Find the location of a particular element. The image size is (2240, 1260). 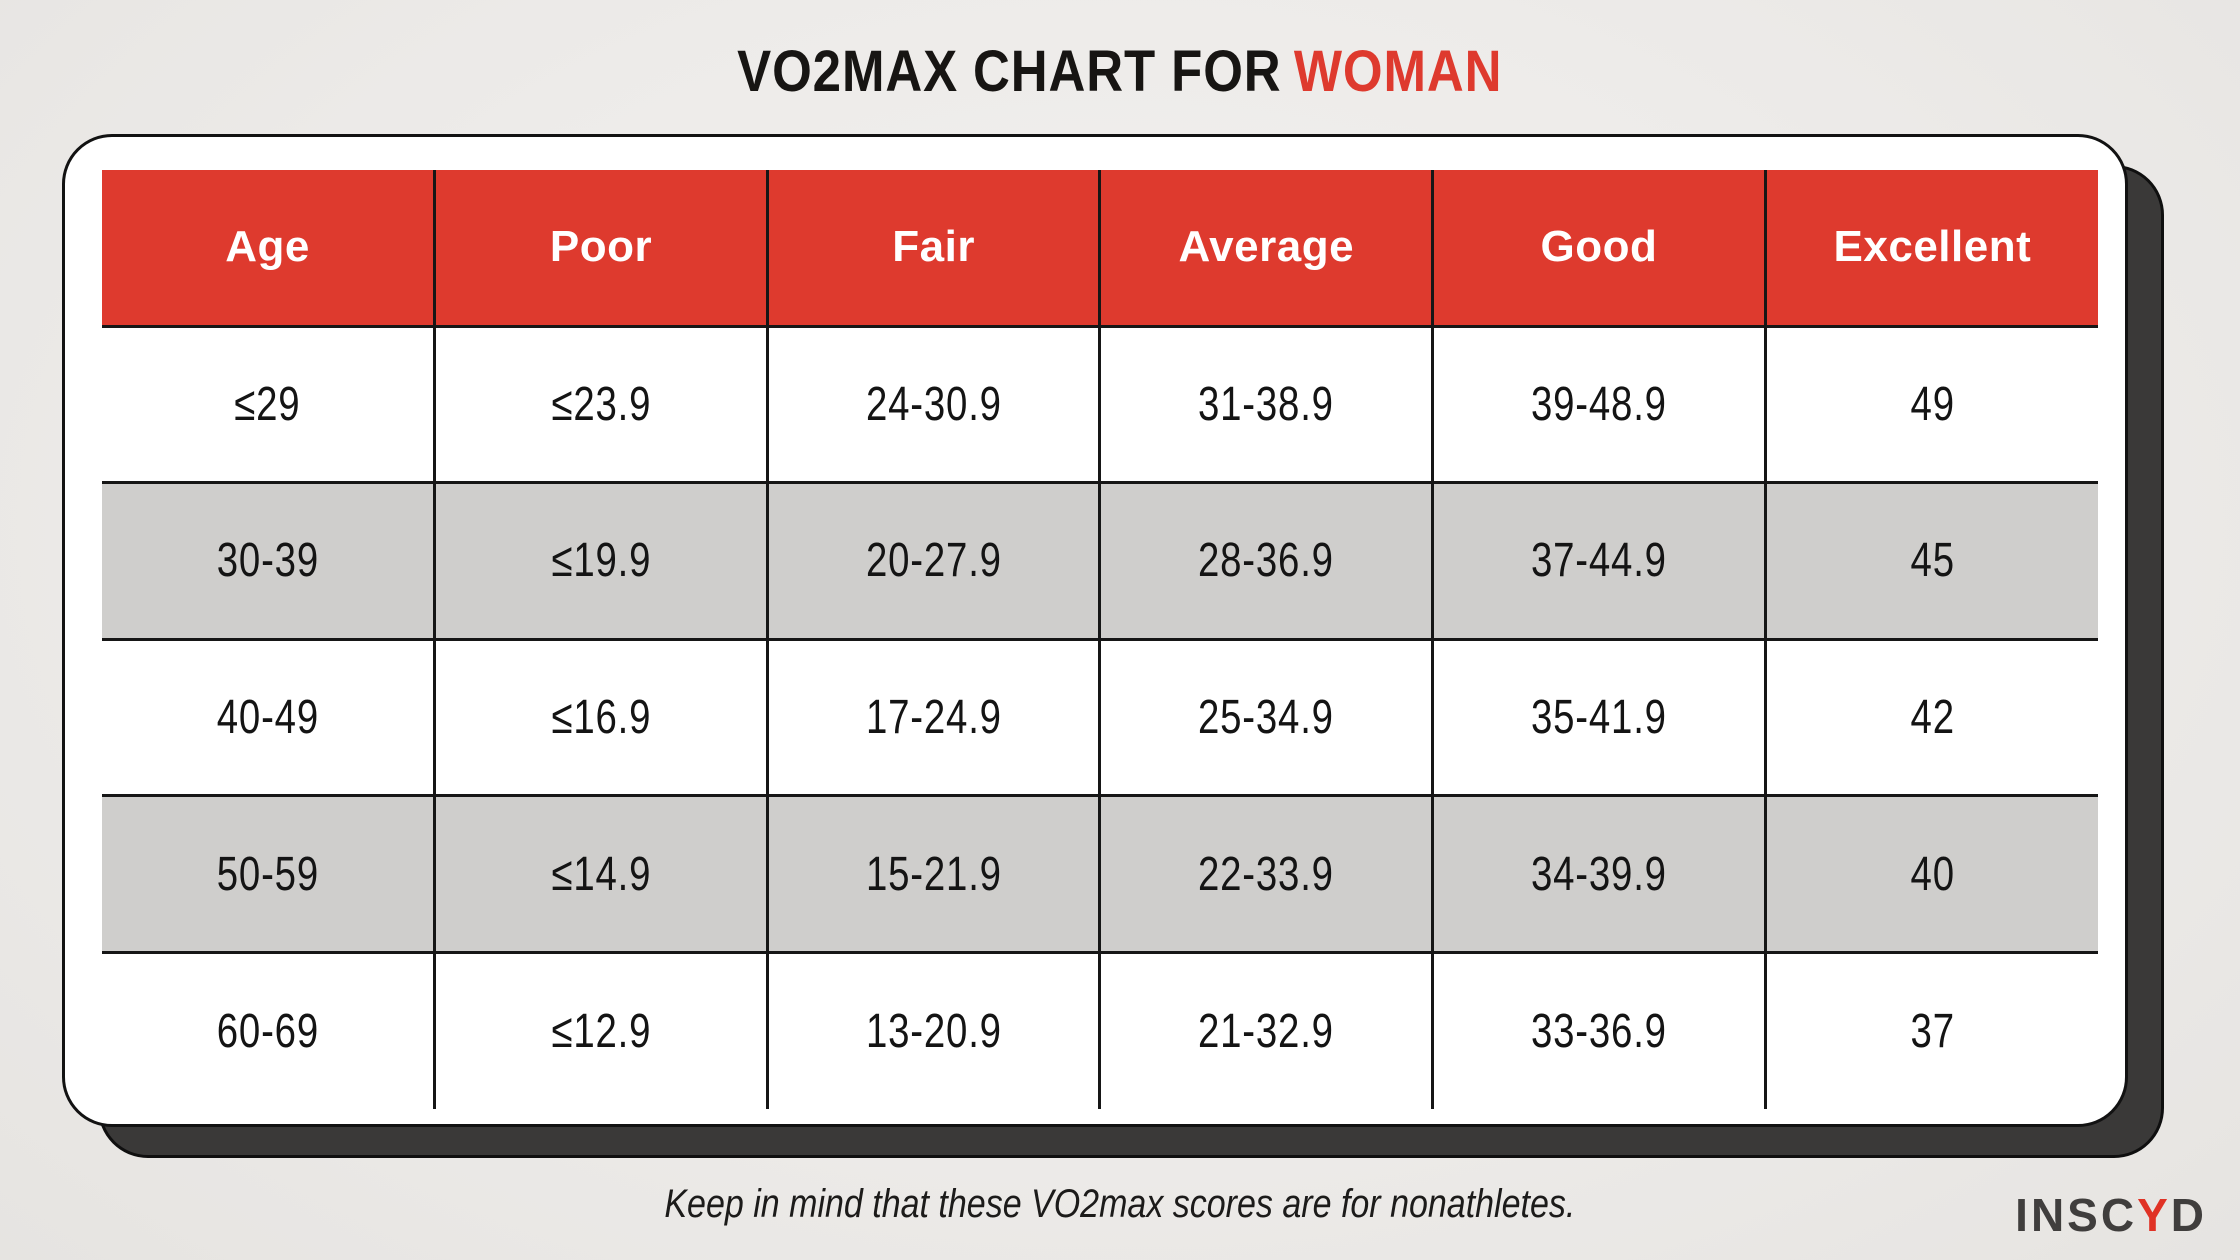

cell-poor: ≤14.9 is located at coordinates (601, 874).